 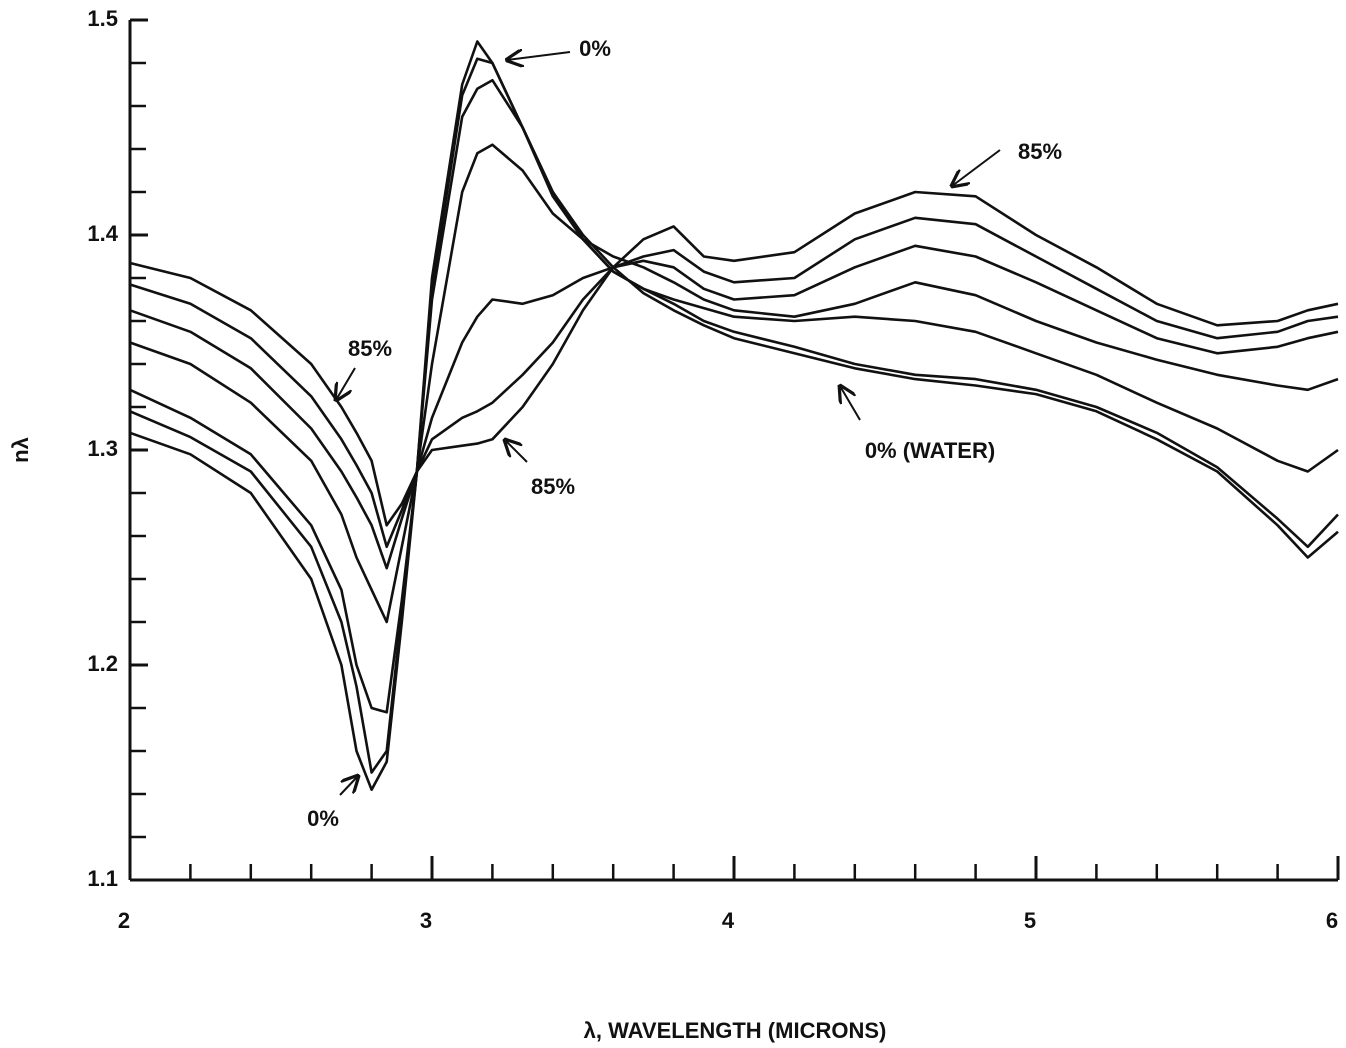 I want to click on x-tick-label: 4, so click(x=728, y=920).